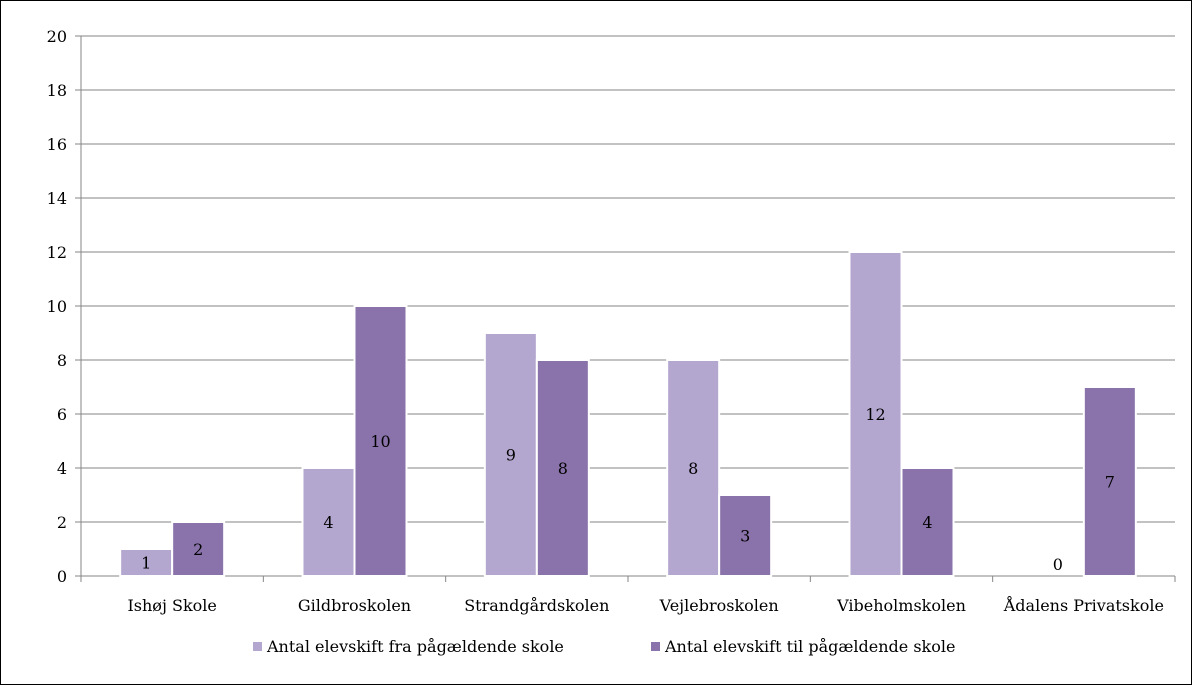 The image size is (1192, 686). I want to click on legend-label: Antal elevskift til pågældende skole, so click(809, 646).